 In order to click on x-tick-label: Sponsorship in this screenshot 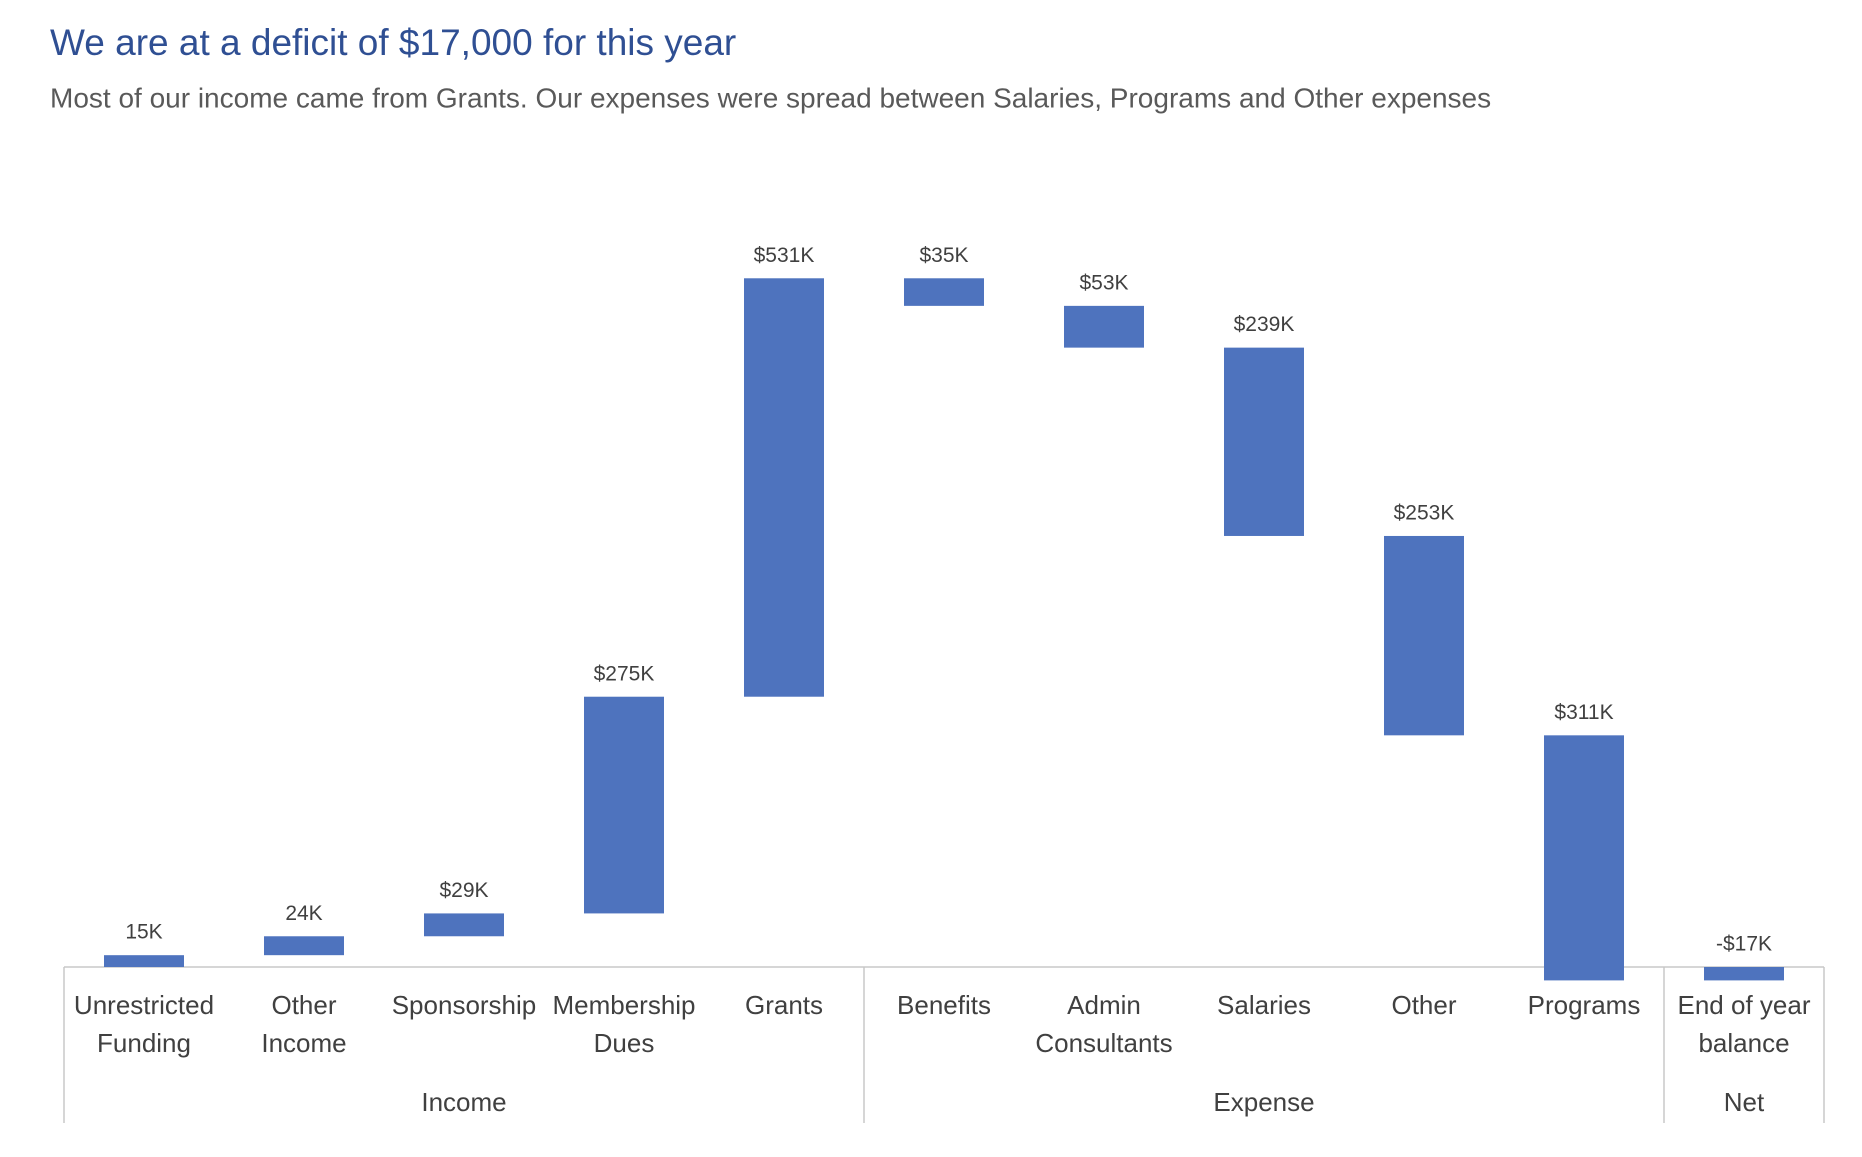, I will do `click(464, 1005)`.